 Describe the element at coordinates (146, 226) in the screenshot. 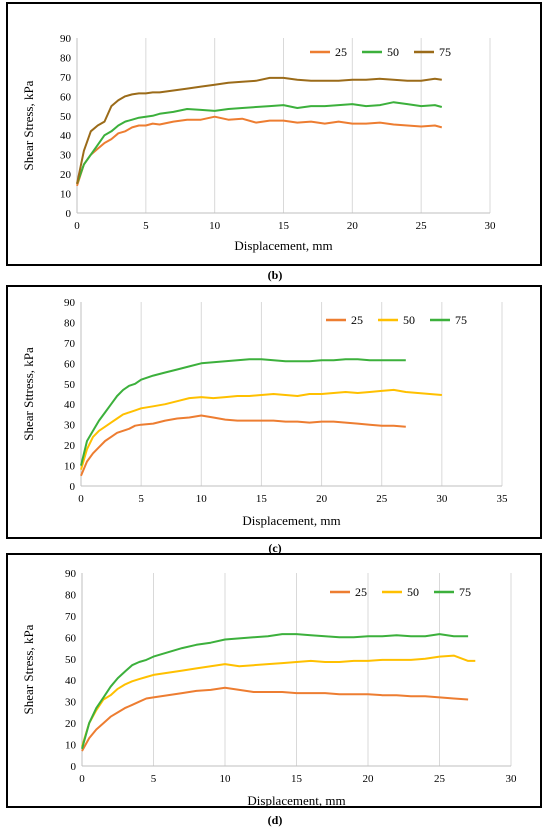

I see `x-tick-label-b-1: 5` at that location.